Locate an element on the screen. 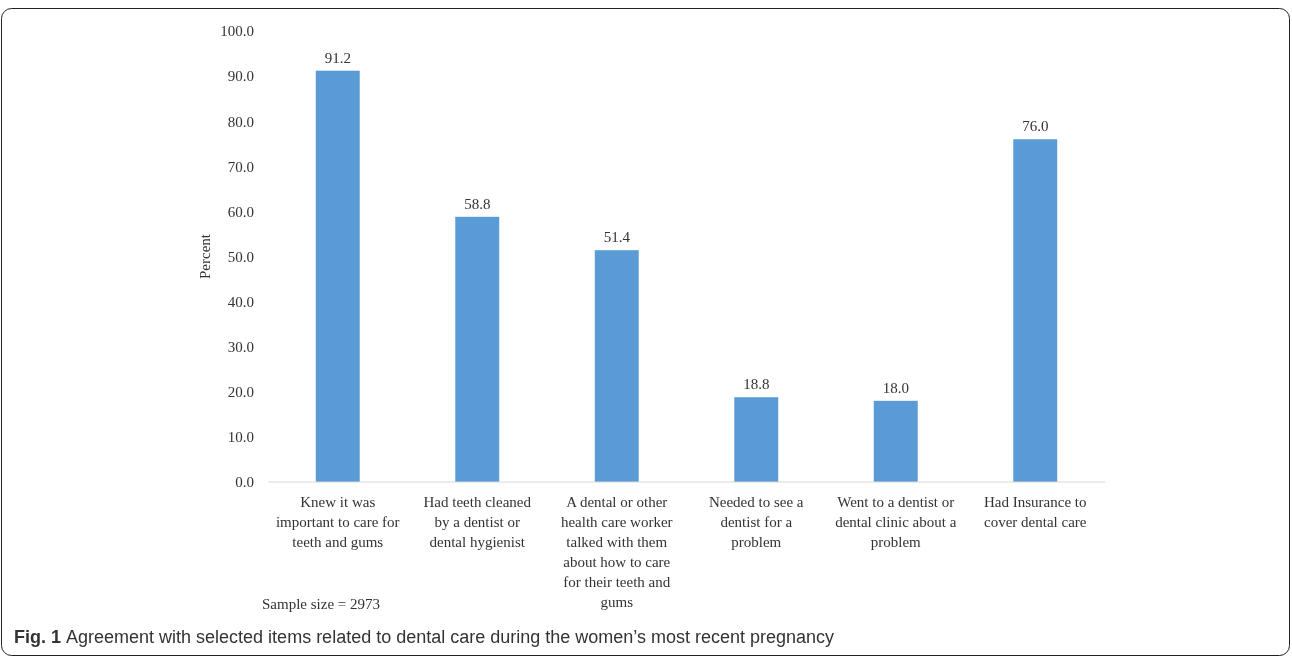  y-tick-label: 40.0 is located at coordinates (240, 301).